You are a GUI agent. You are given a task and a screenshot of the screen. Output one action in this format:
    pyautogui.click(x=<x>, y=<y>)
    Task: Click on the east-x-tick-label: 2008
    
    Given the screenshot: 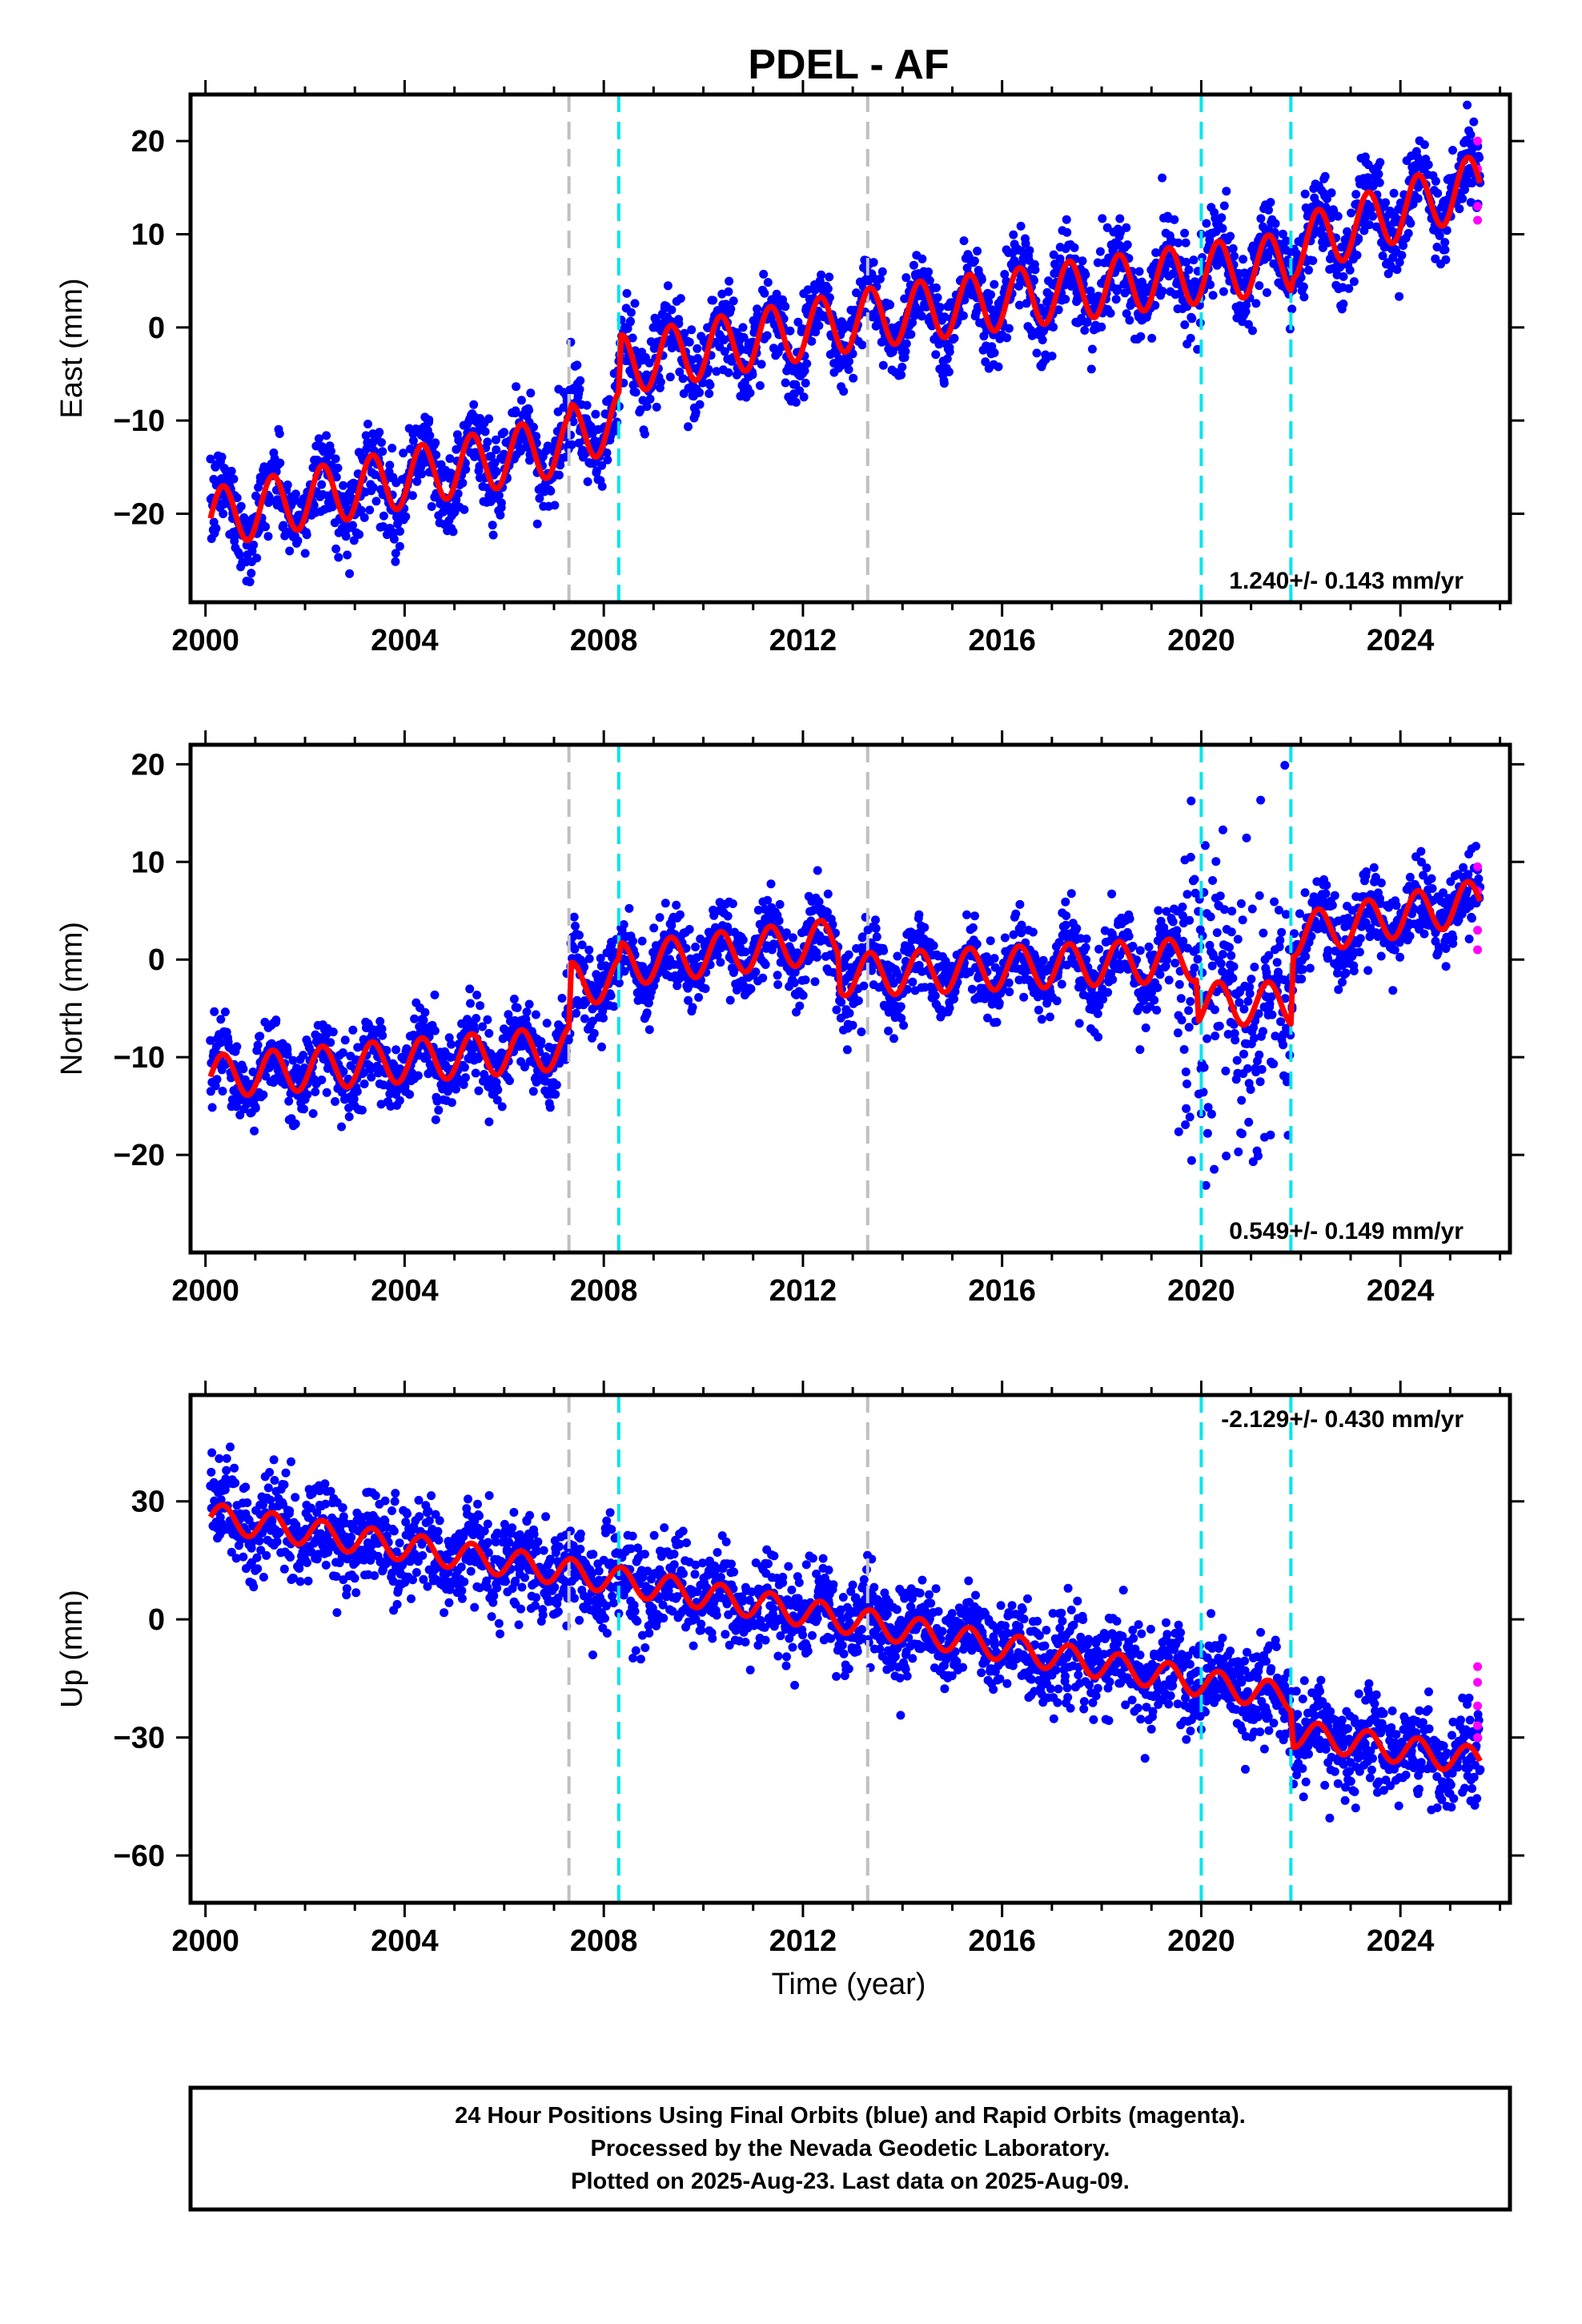 What is the action you would take?
    pyautogui.click(x=604, y=640)
    